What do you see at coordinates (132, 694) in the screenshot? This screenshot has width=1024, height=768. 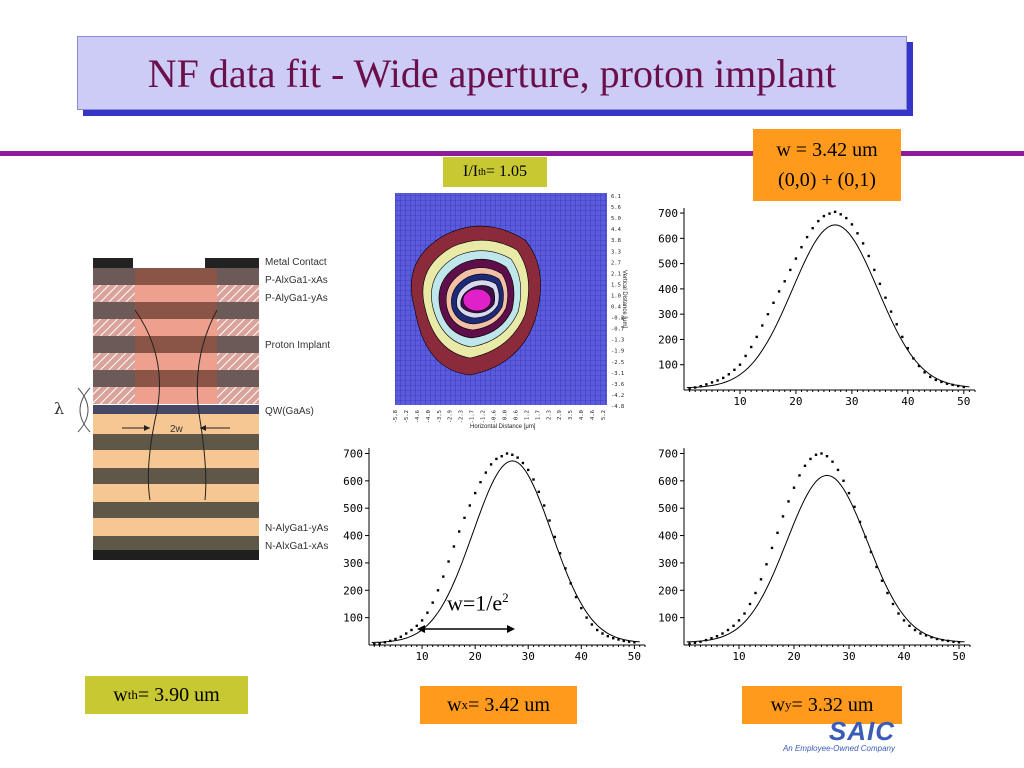 I see `threshold-width-sub: th` at bounding box center [132, 694].